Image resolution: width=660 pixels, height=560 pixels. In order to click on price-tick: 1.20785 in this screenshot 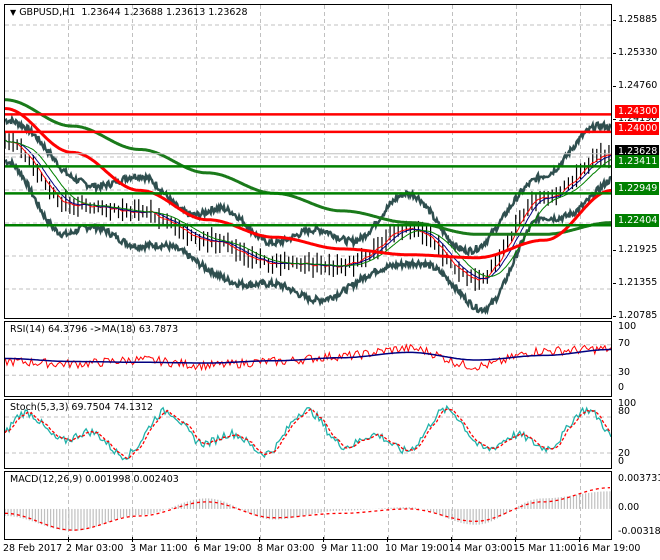, I will do `click(635, 315)`.